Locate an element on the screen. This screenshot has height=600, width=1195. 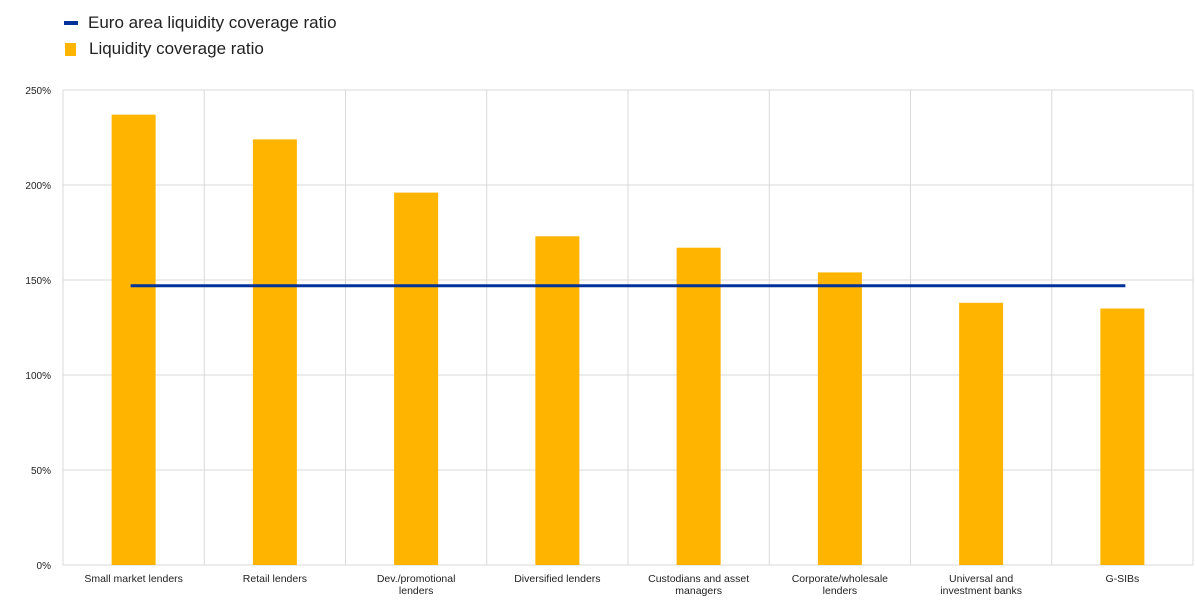
legend-bar-swatch is located at coordinates (70, 49).